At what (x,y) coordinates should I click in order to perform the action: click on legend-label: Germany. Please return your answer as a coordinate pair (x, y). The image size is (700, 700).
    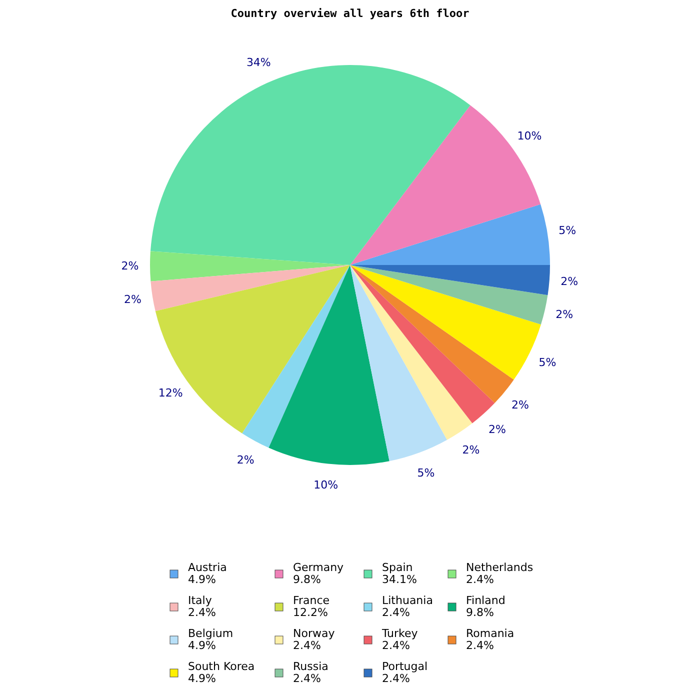
    Looking at the image, I should click on (318, 567).